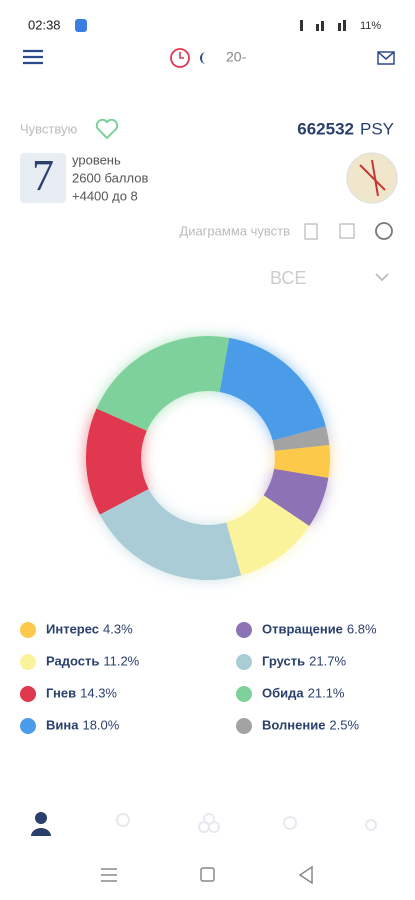 Image resolution: width=415 pixels, height=900 pixels. What do you see at coordinates (72, 660) in the screenshot?
I see `legend-label: Радость` at bounding box center [72, 660].